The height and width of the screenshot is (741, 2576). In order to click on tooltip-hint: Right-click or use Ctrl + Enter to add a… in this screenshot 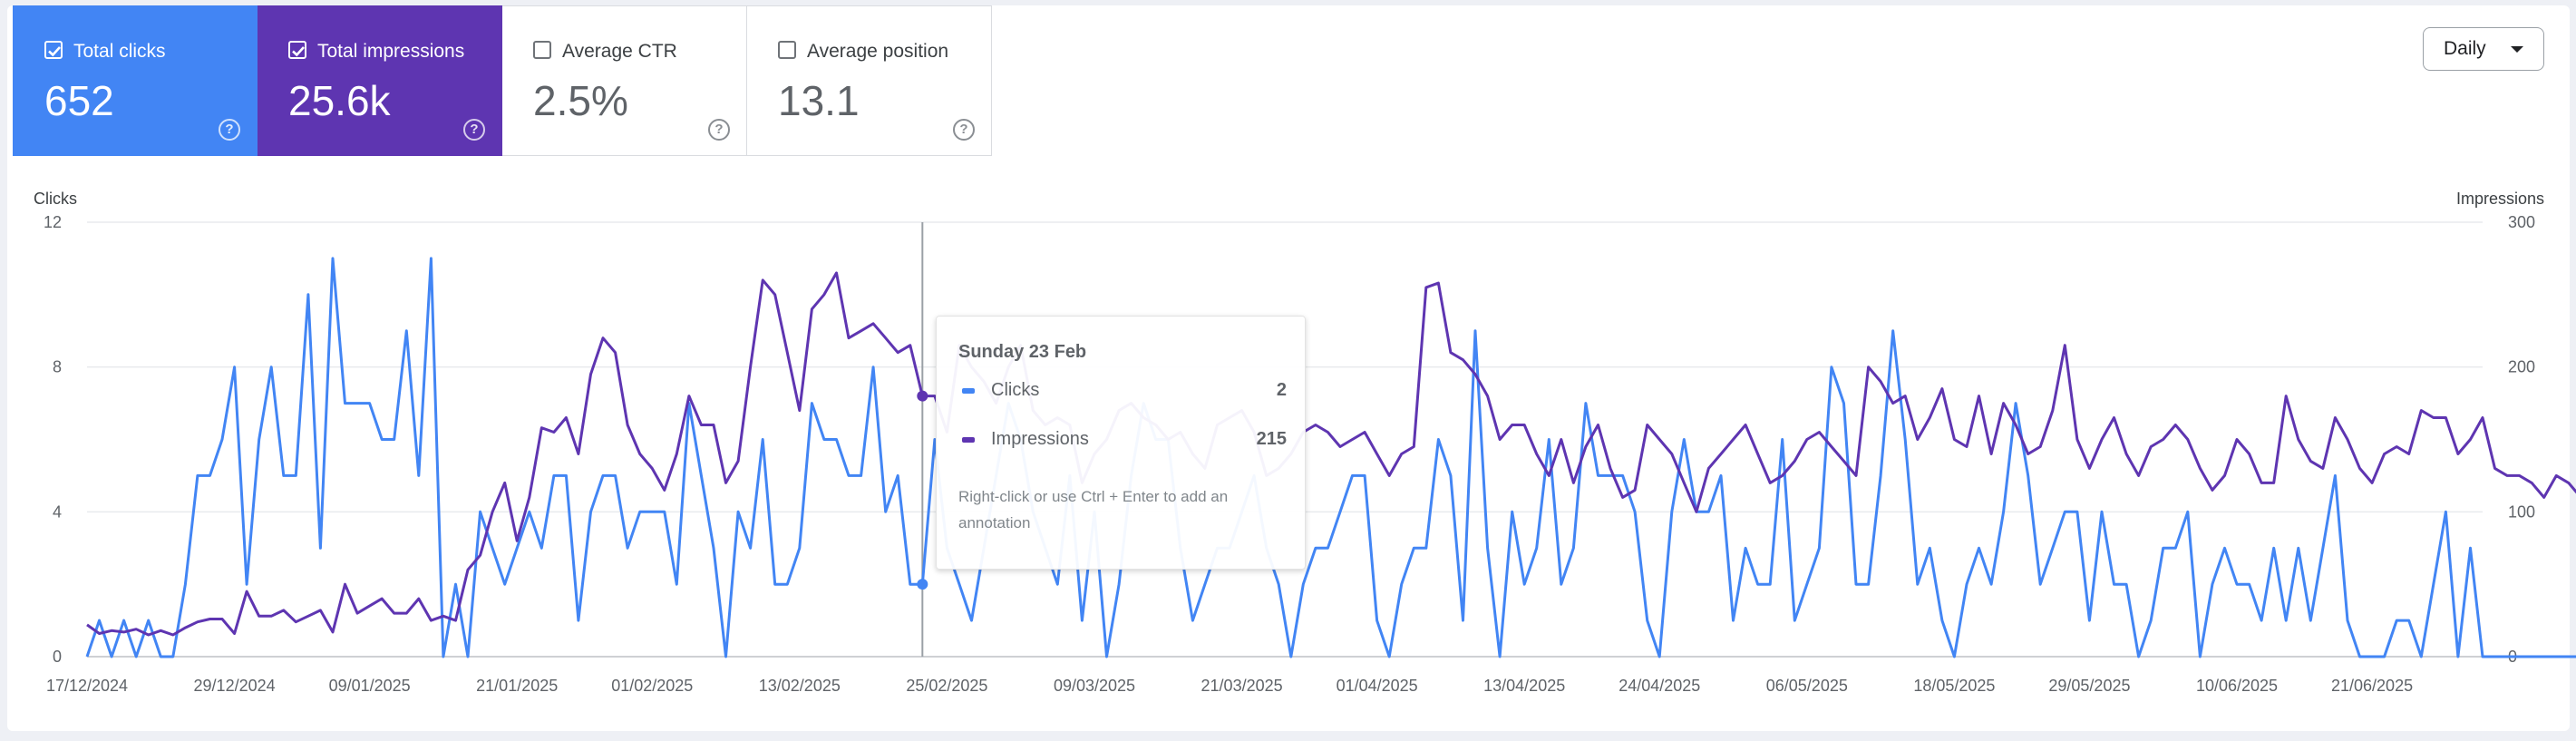, I will do `click(1093, 509)`.